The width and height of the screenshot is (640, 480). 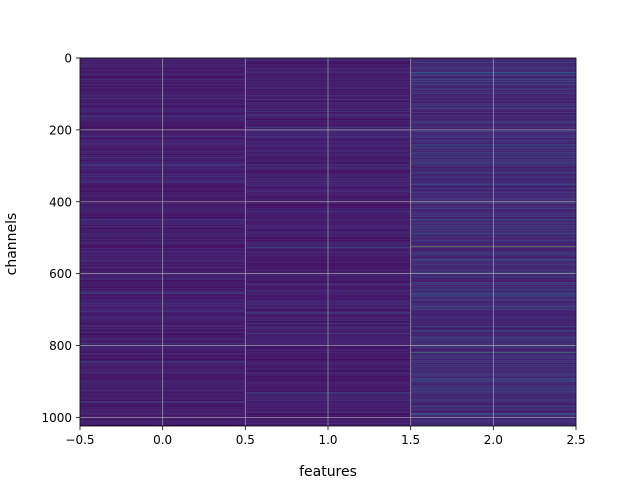 What do you see at coordinates (328, 472) in the screenshot?
I see `x-axis-title: features` at bounding box center [328, 472].